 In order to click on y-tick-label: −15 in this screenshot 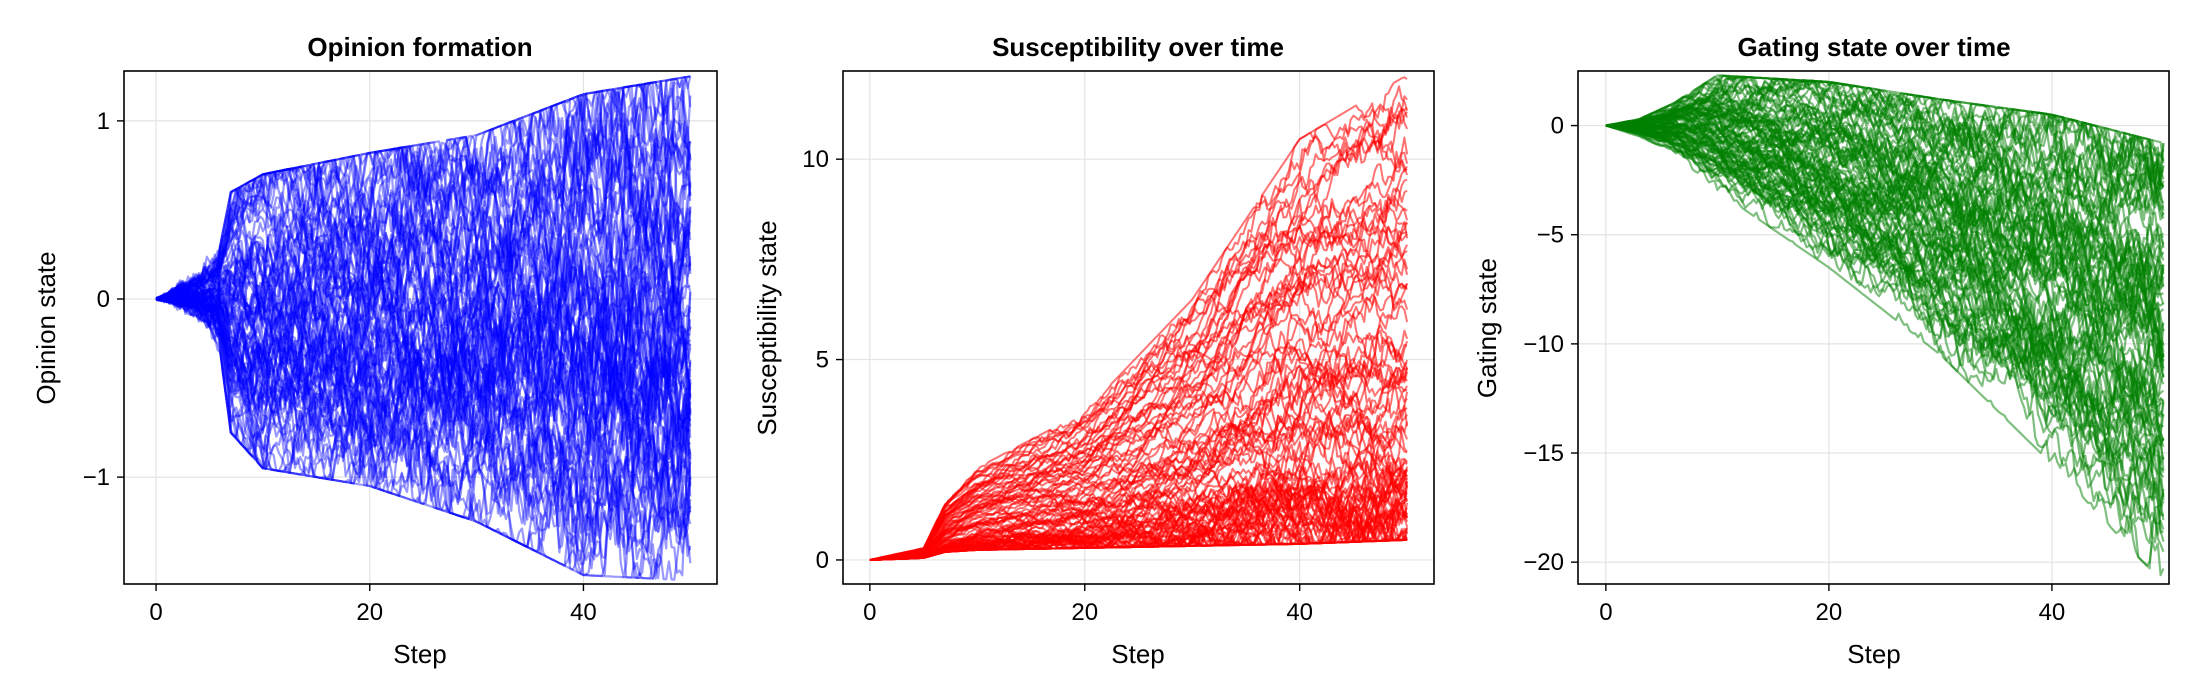, I will do `click(1543, 453)`.